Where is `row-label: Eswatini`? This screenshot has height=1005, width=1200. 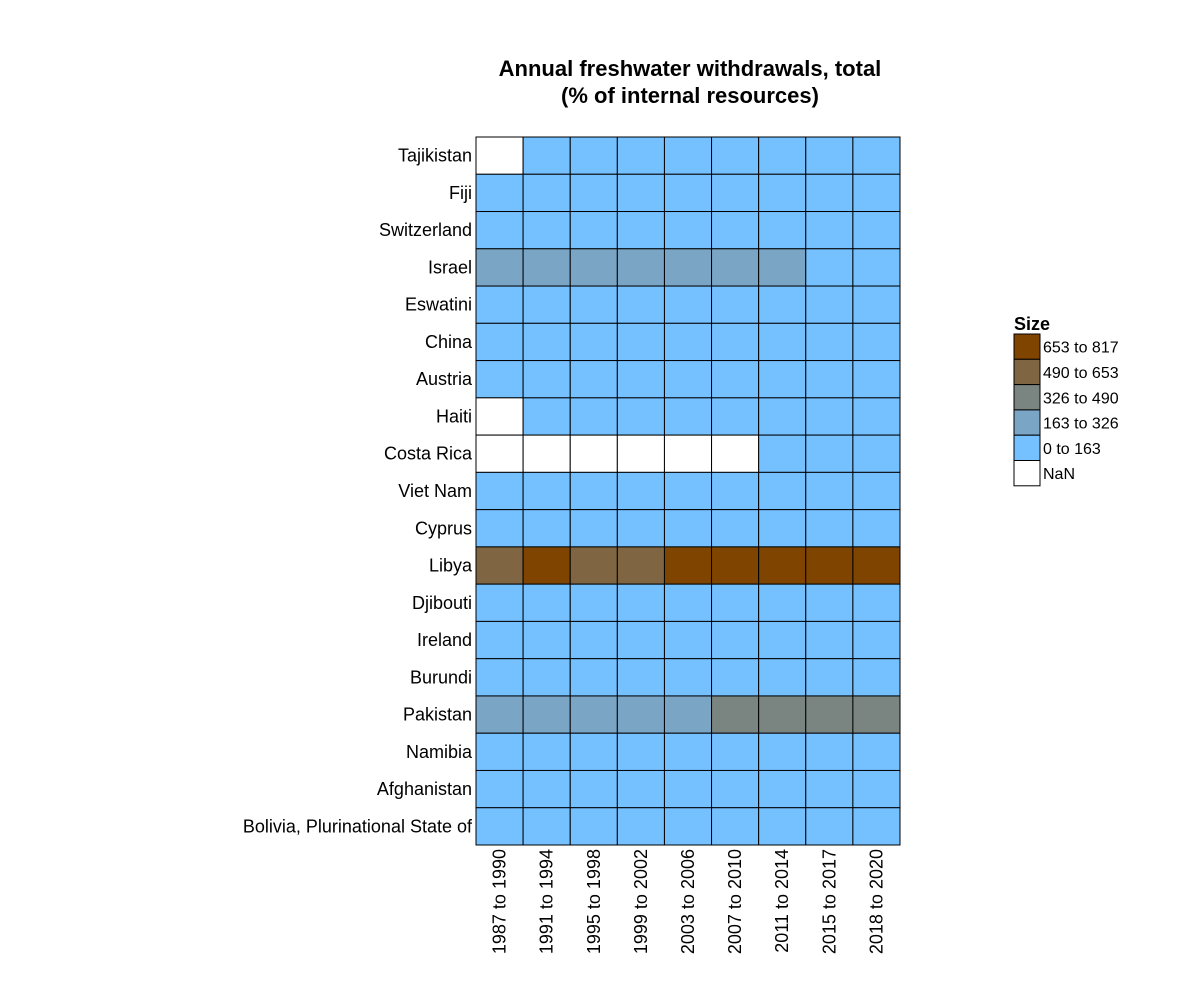 row-label: Eswatini is located at coordinates (438, 305).